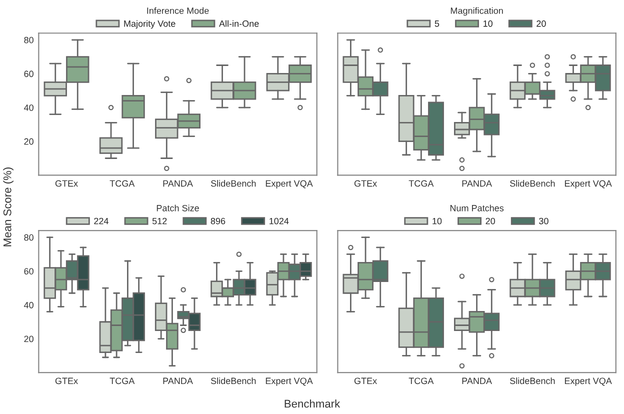 Image resolution: width=624 pixels, height=414 pixels. What do you see at coordinates (437, 23) in the screenshot?
I see `legend-label: 5` at bounding box center [437, 23].